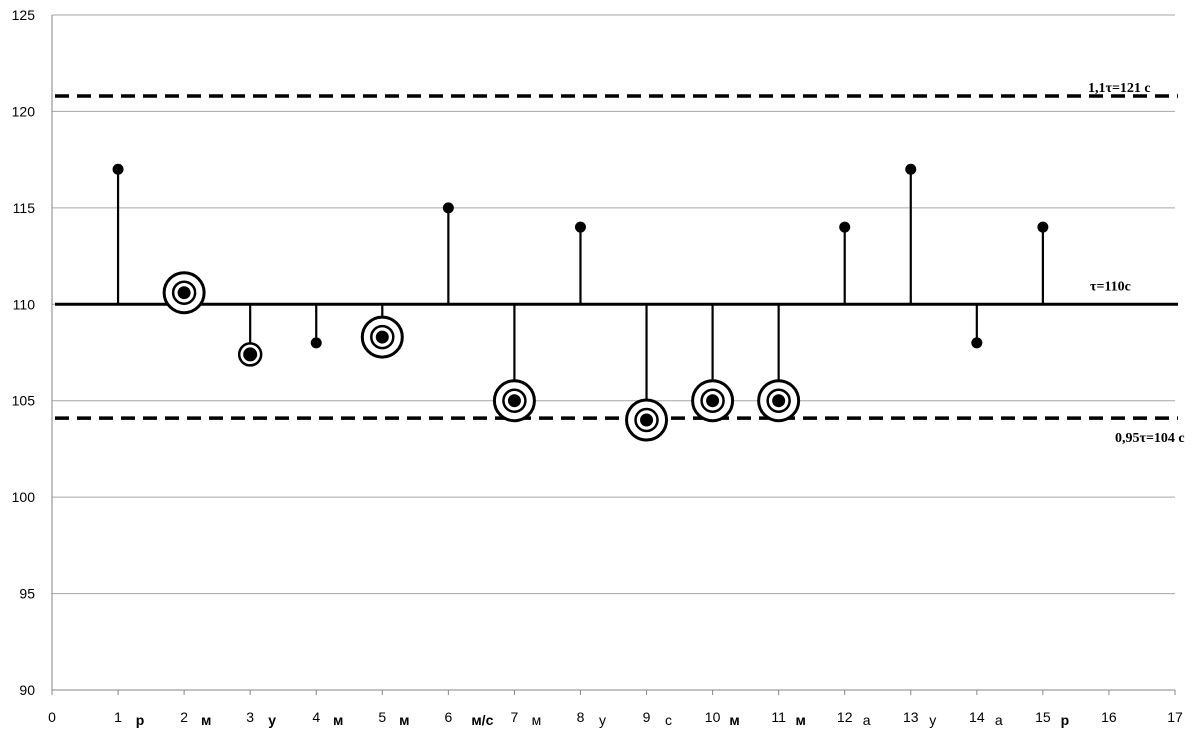  I want to click on y-tick-label: 115, so click(24, 208).